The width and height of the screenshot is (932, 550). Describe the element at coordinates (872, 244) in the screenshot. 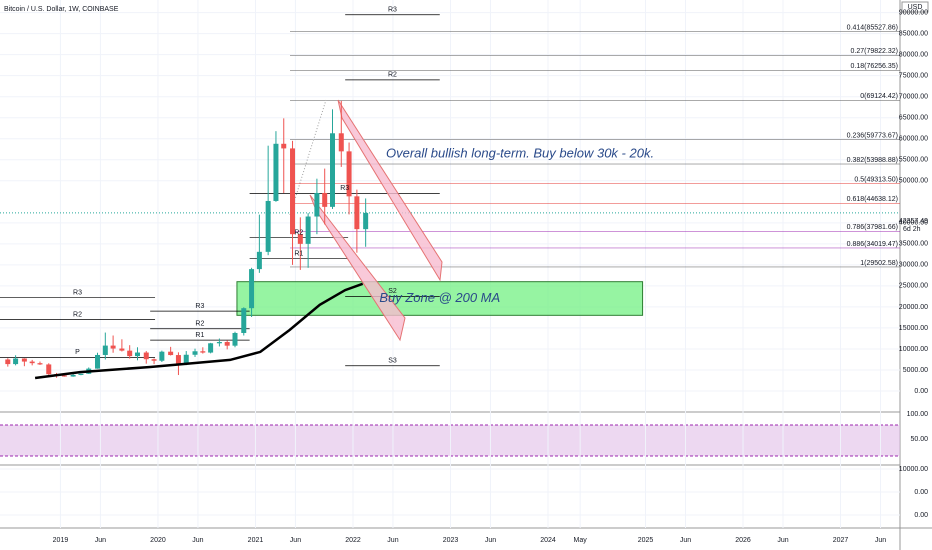

I see `fib-label: 0.886(34019.47)` at that location.